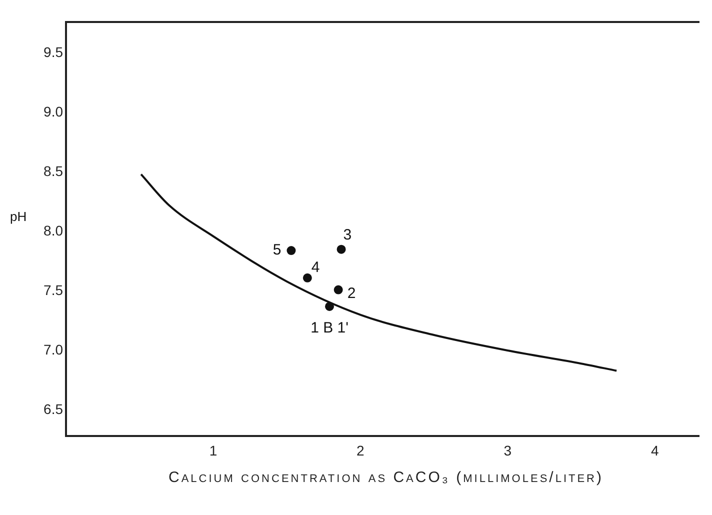  What do you see at coordinates (54, 230) in the screenshot?
I see `y-tick-label: 8.0` at bounding box center [54, 230].